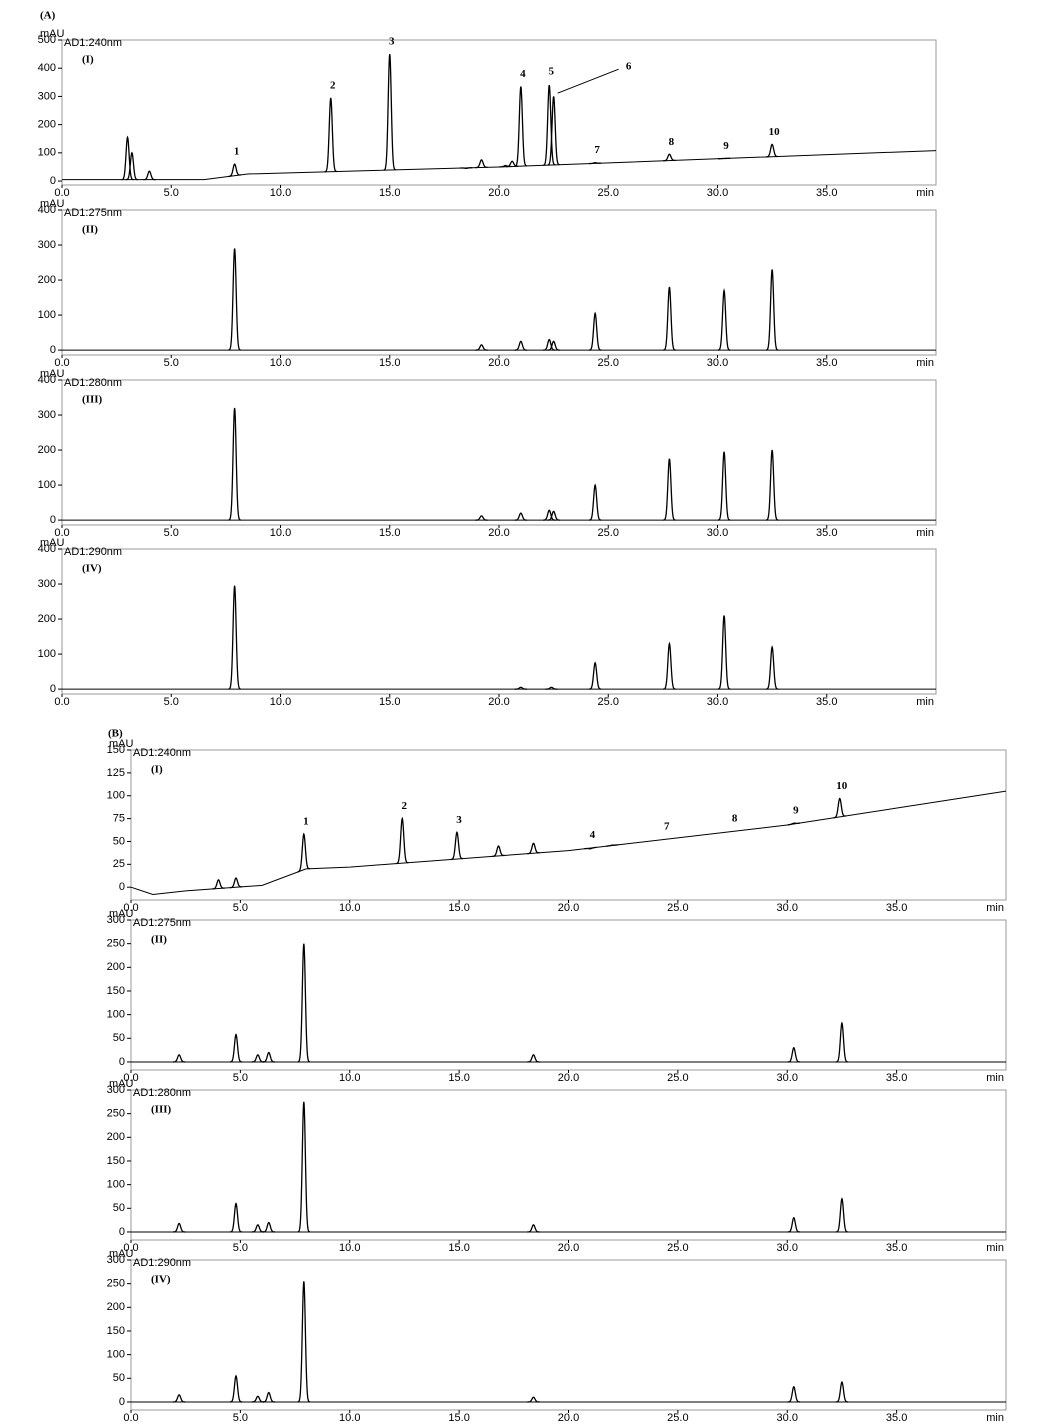  I want to click on peak-label: 6, so click(629, 67).